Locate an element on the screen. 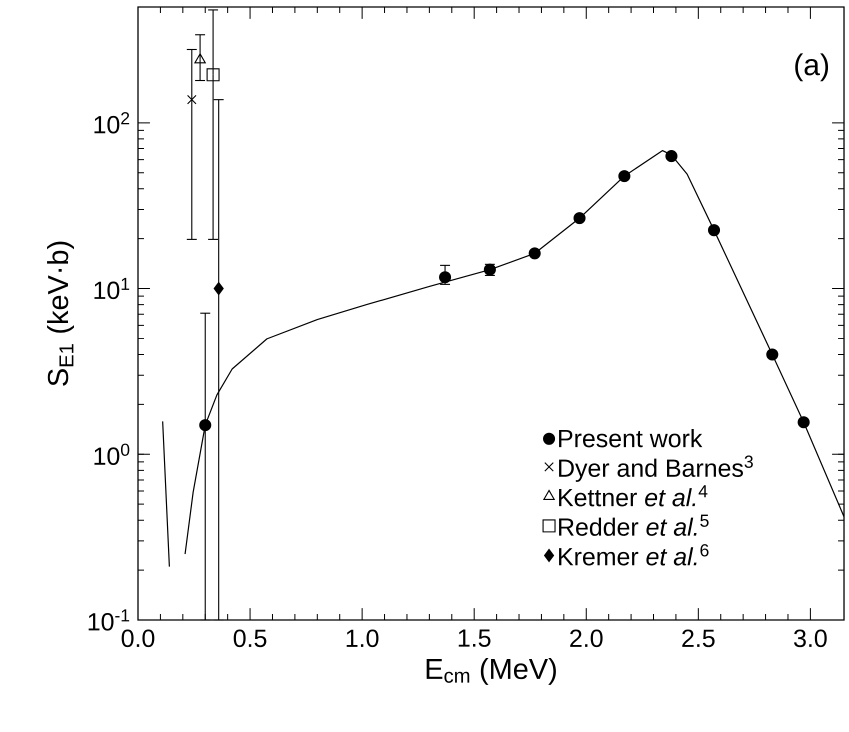 The width and height of the screenshot is (849, 732). x-tick-label: 2.5 is located at coordinates (698, 639).